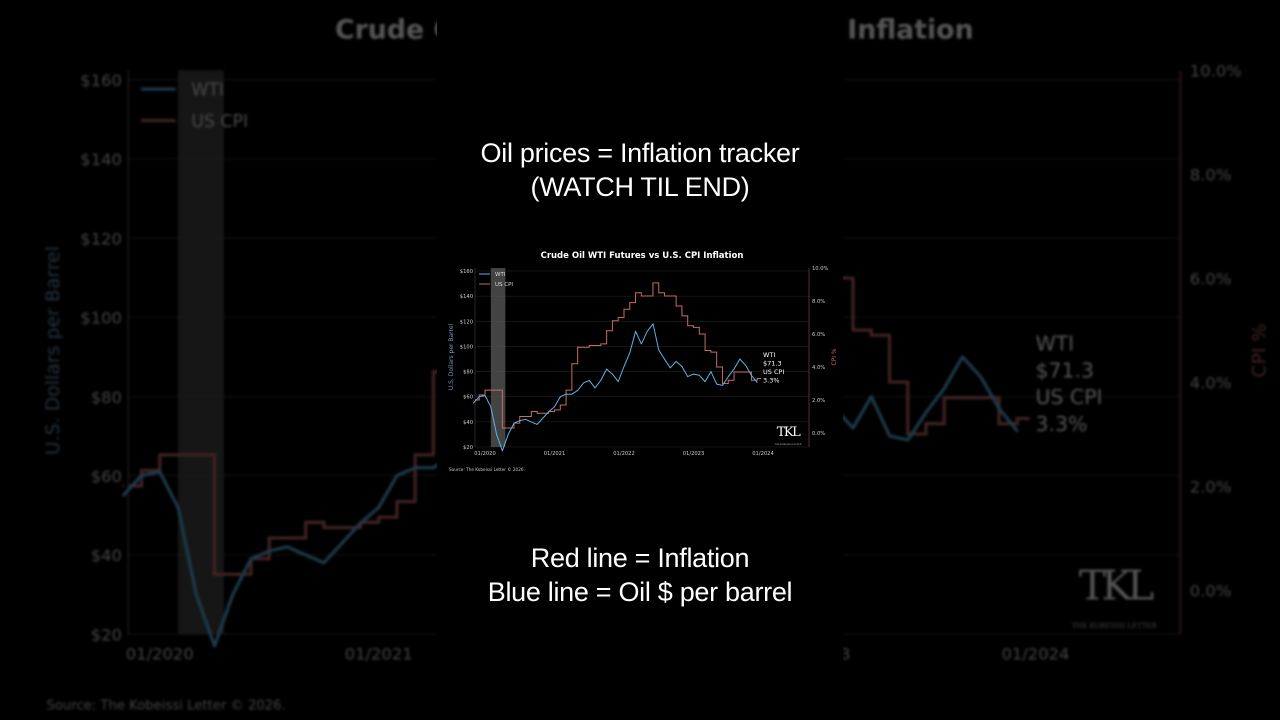  What do you see at coordinates (165, 706) in the screenshot?
I see `source-note: Source: The Kobeissi Letter © 2026.` at bounding box center [165, 706].